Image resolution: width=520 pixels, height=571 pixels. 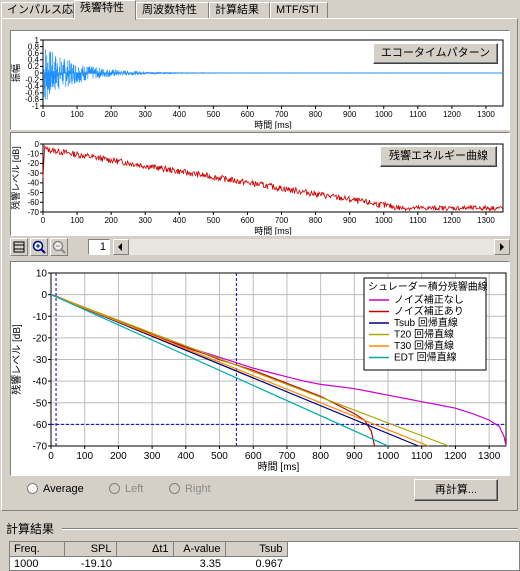 I want to click on y-tick-label: -40, so click(x=40, y=382).